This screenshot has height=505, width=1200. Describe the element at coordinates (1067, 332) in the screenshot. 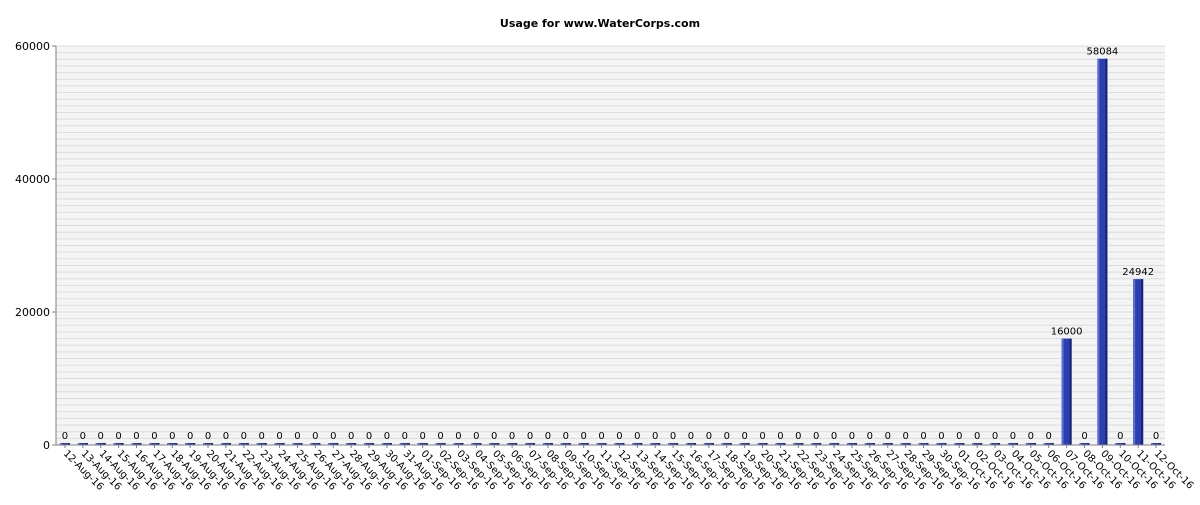

I see `data-label: 16000` at that location.